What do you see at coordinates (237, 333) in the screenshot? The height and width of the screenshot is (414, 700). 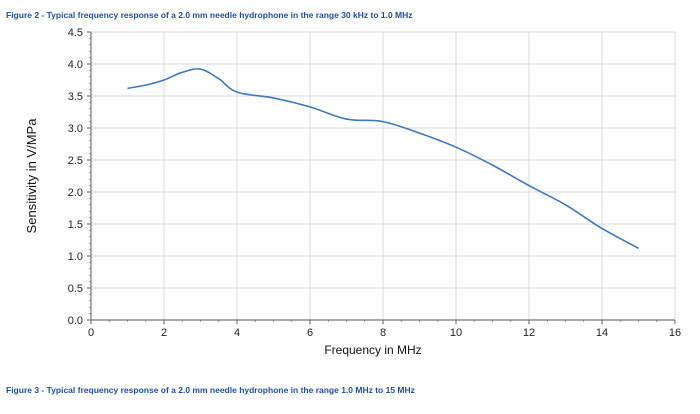 I see `x-tick-label: 4` at bounding box center [237, 333].